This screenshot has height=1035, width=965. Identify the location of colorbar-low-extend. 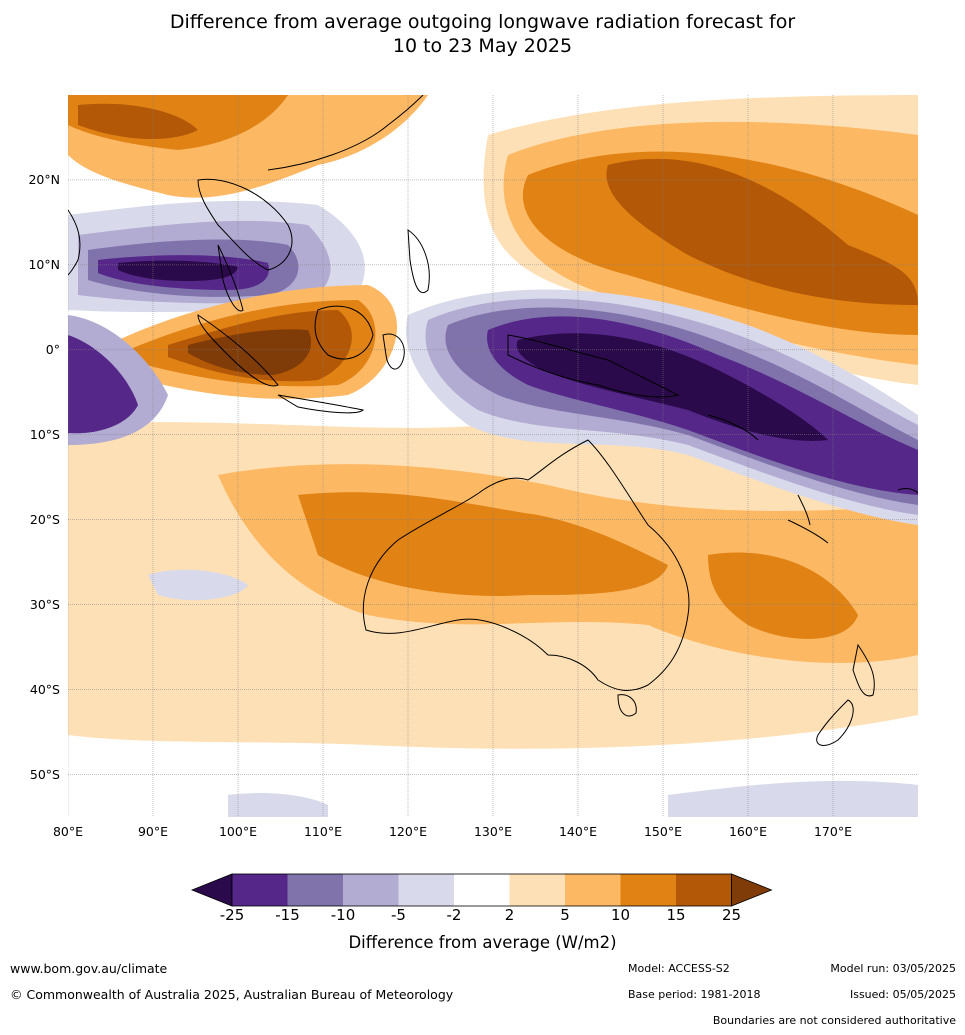
(211, 890).